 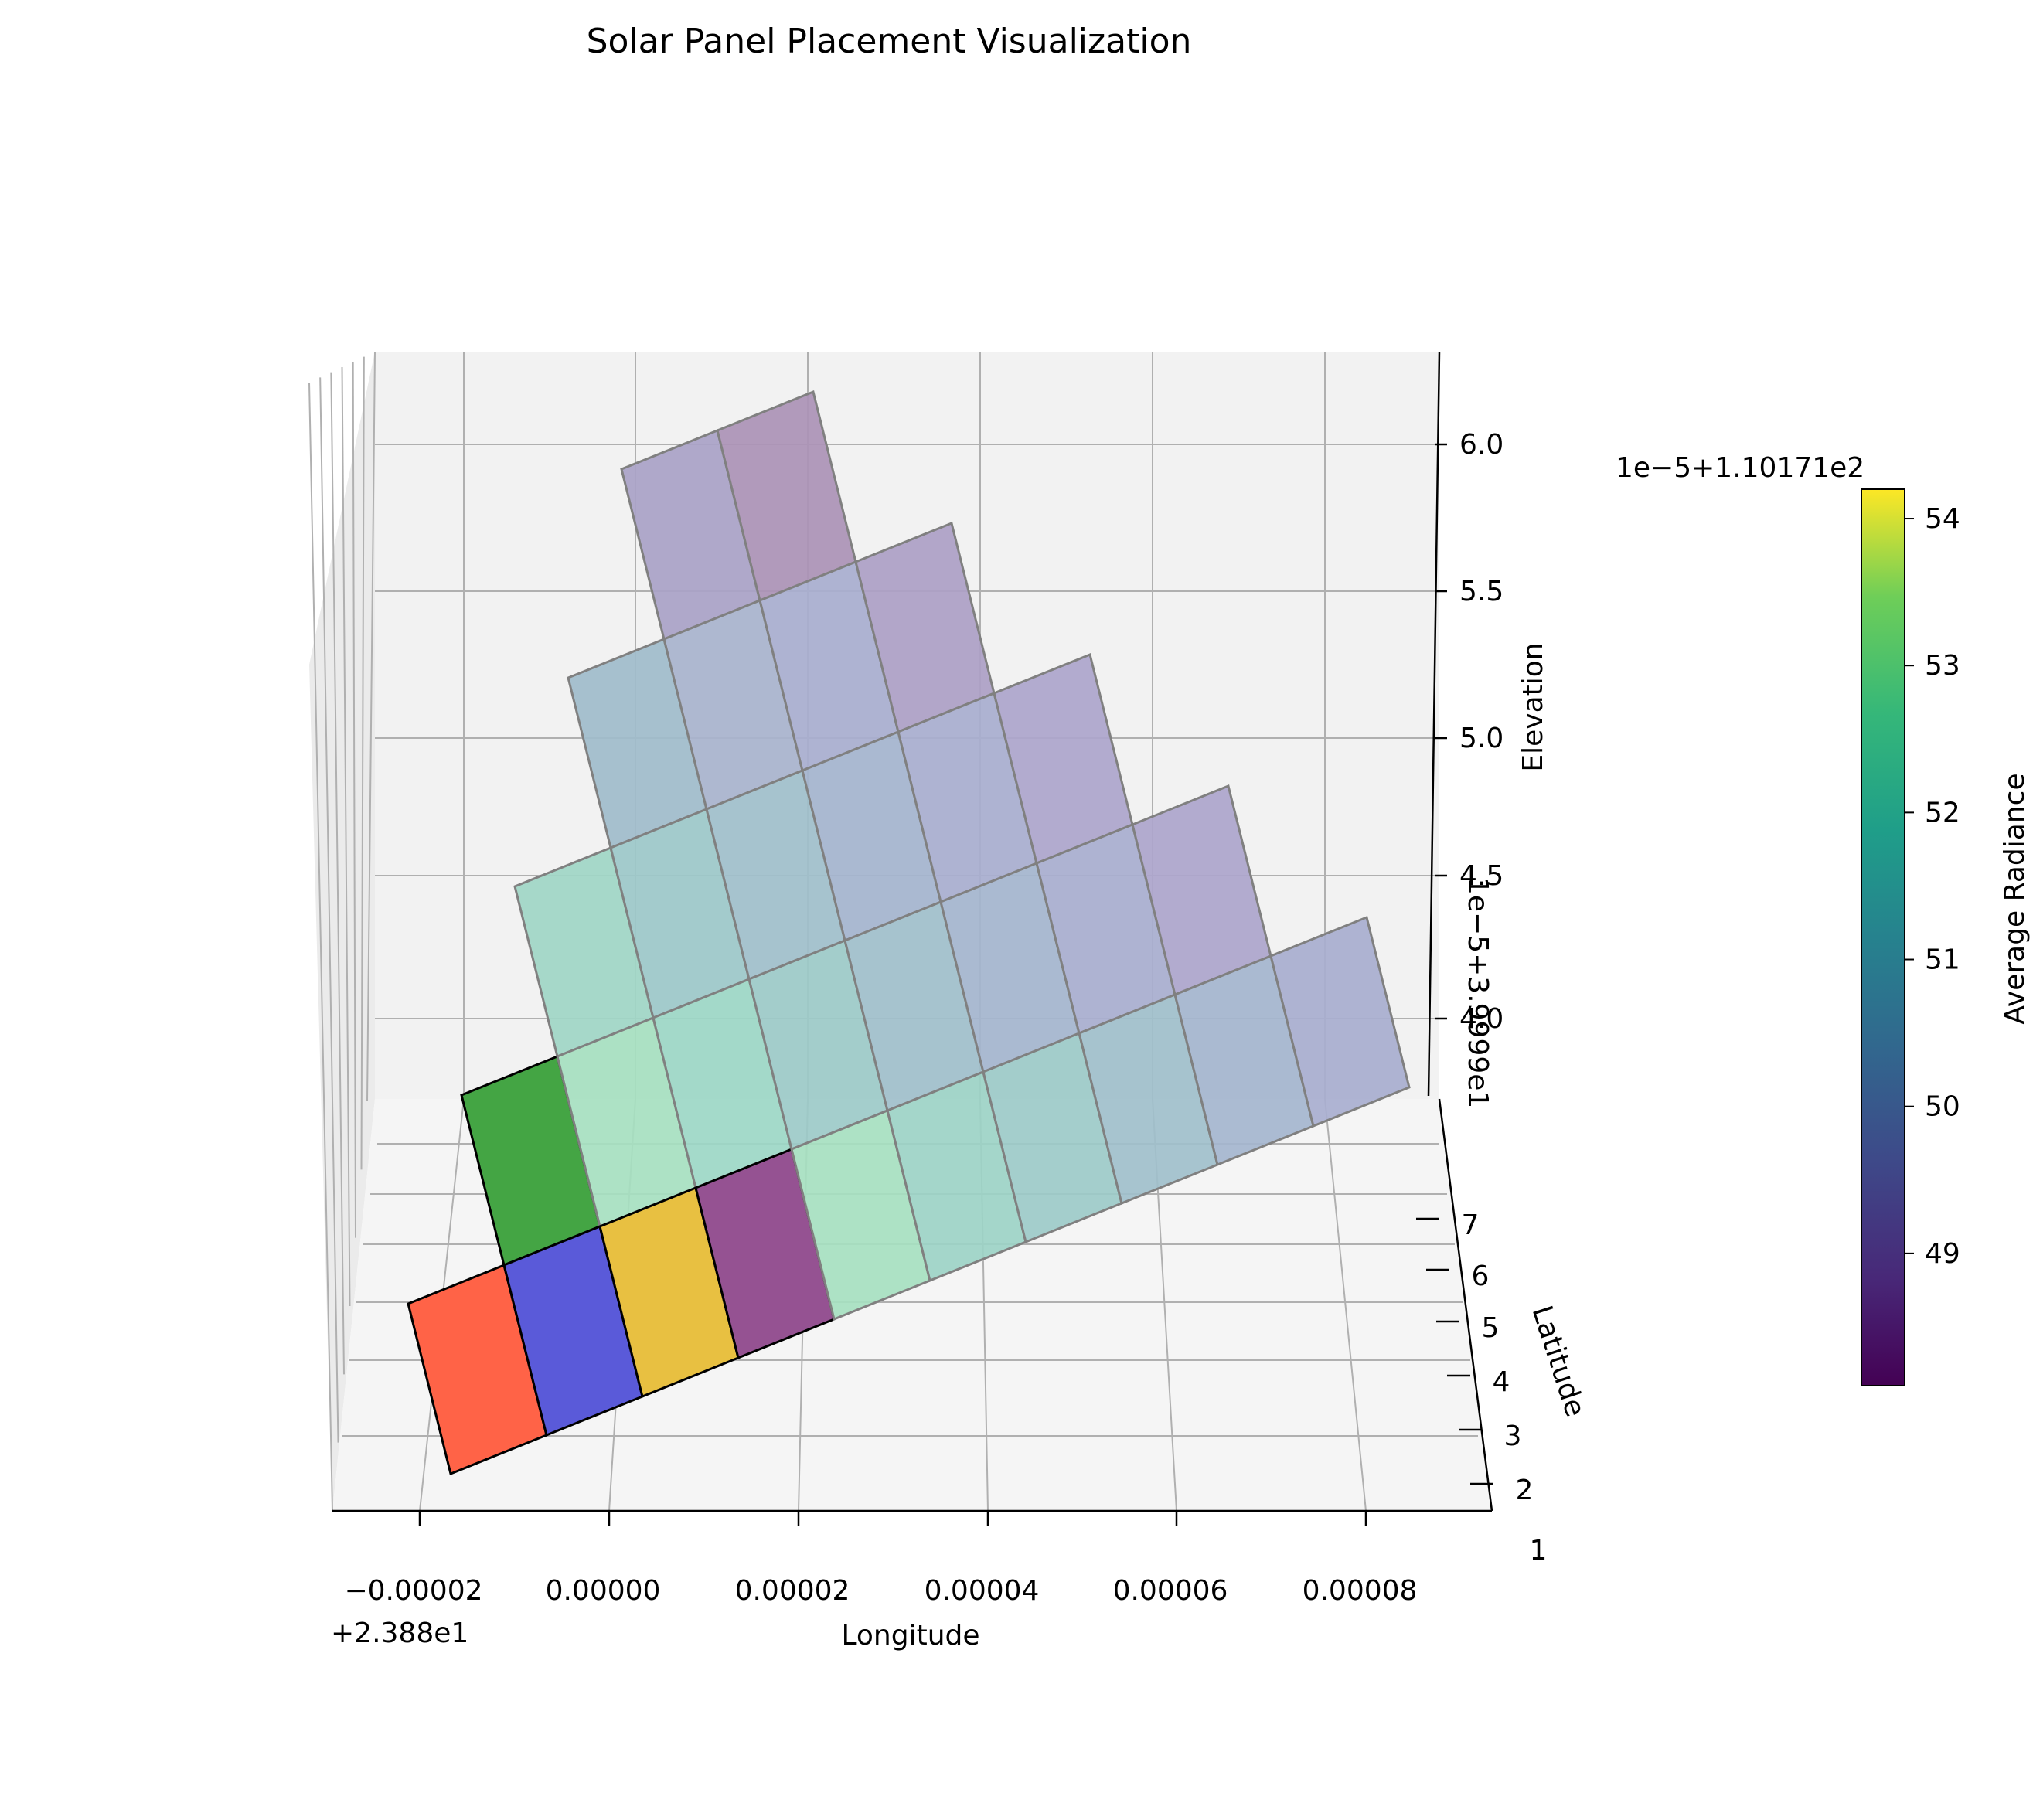 I want to click on x-tick-label: 0.00000, so click(x=603, y=1591).